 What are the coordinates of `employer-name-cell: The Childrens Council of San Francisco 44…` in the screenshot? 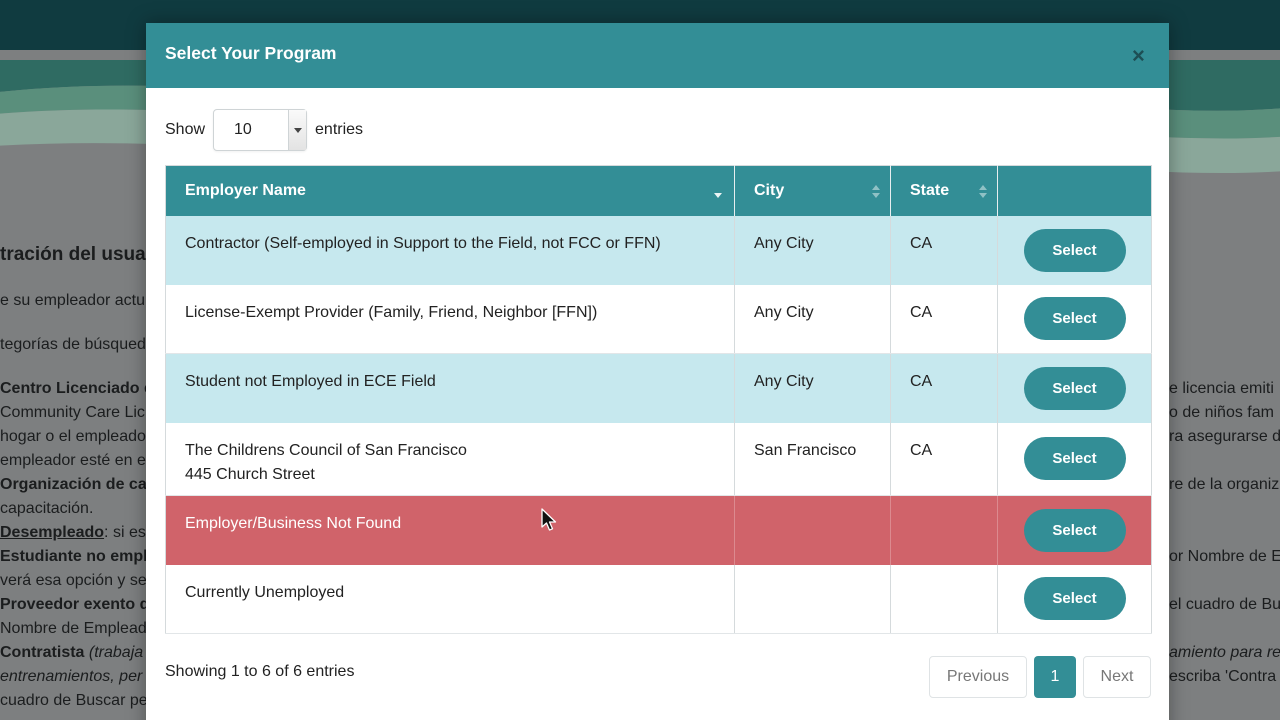 It's located at (450, 459).